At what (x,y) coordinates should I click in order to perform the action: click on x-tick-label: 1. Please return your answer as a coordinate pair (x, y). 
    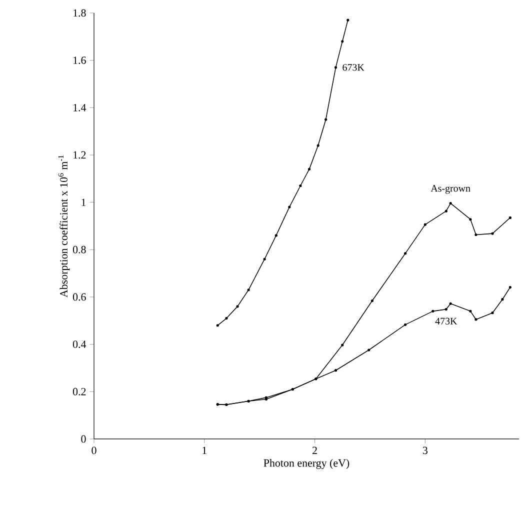
    Looking at the image, I should click on (204, 450).